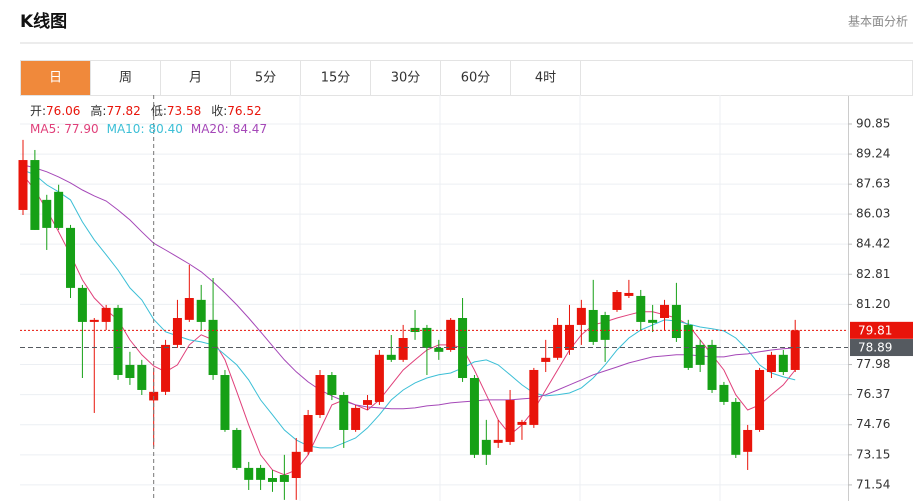 This screenshot has height=501, width=913. What do you see at coordinates (873, 274) in the screenshot?
I see `y-tick-label: 82.81` at bounding box center [873, 274].